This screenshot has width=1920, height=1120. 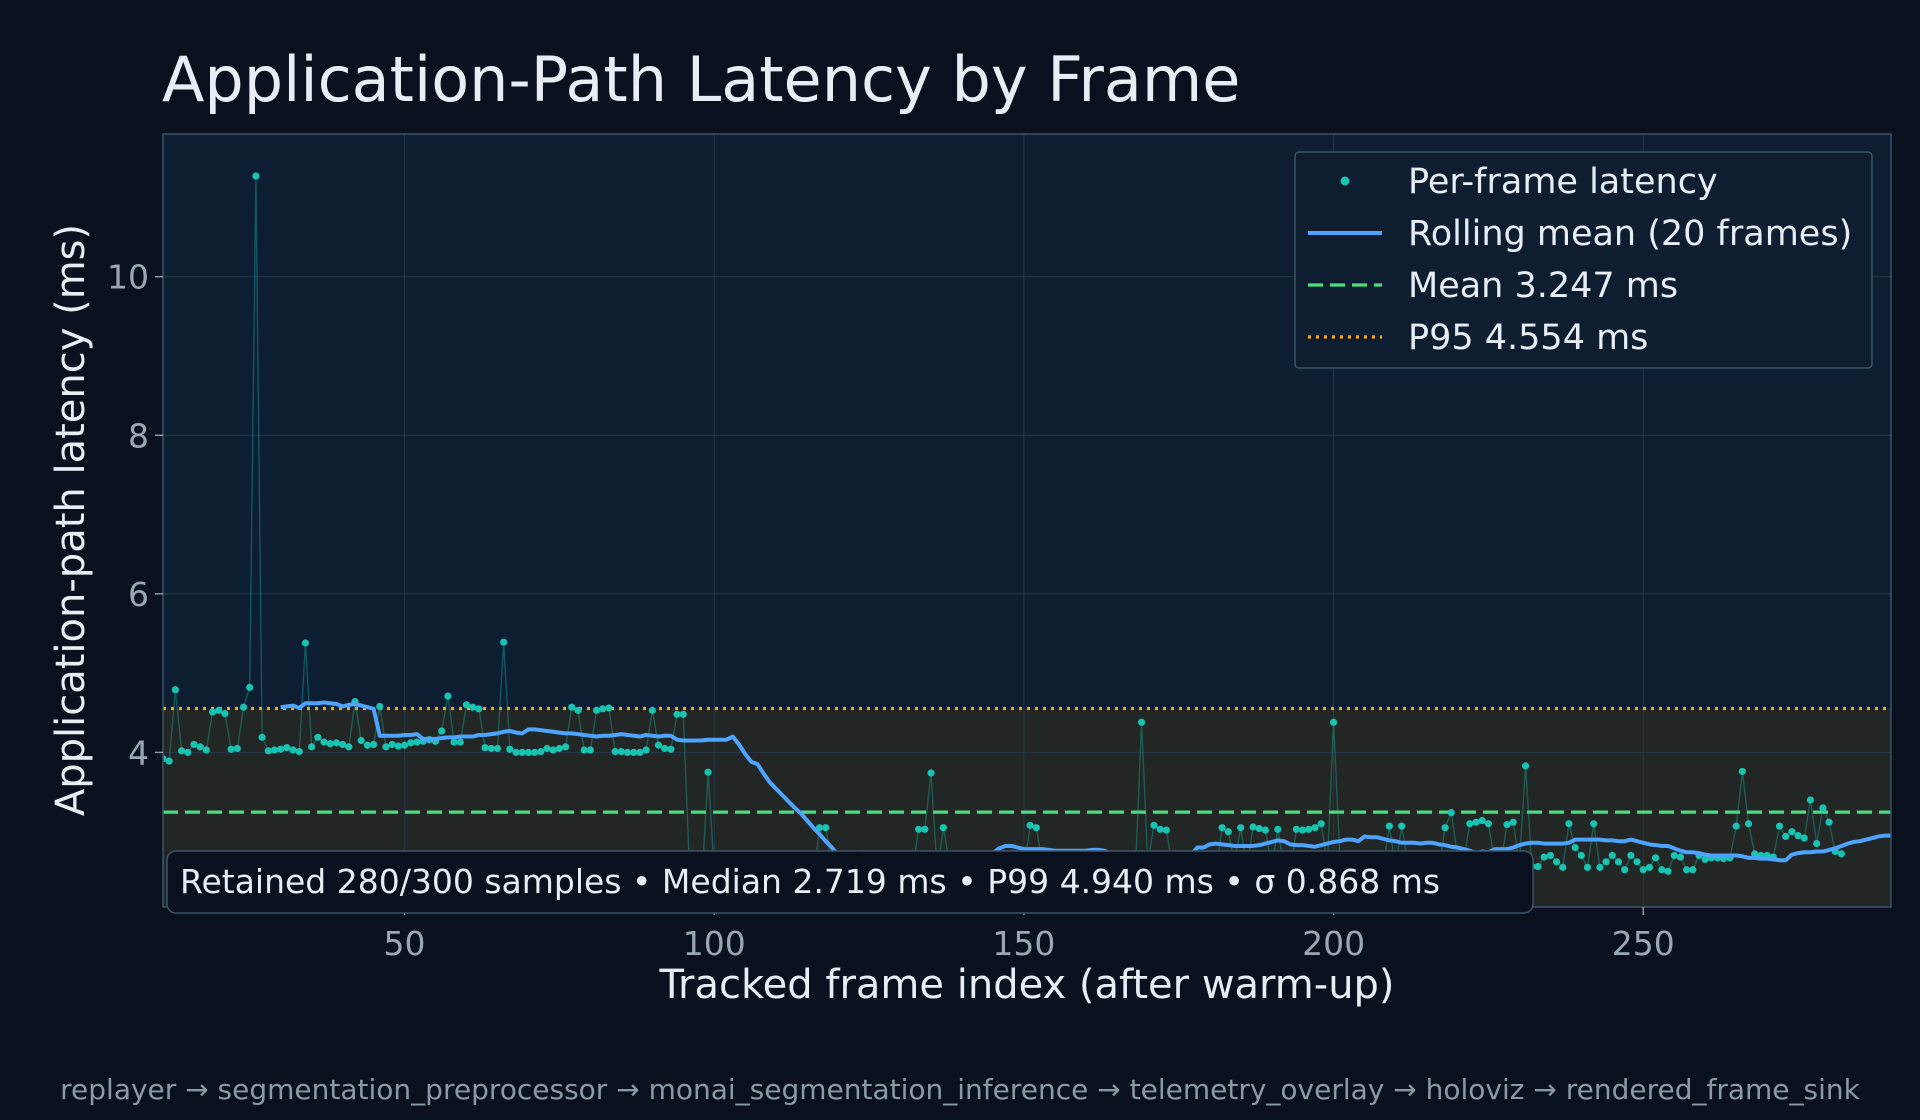 What do you see at coordinates (1630, 234) in the screenshot?
I see `legend-label: Rolling mean (20 frames)` at bounding box center [1630, 234].